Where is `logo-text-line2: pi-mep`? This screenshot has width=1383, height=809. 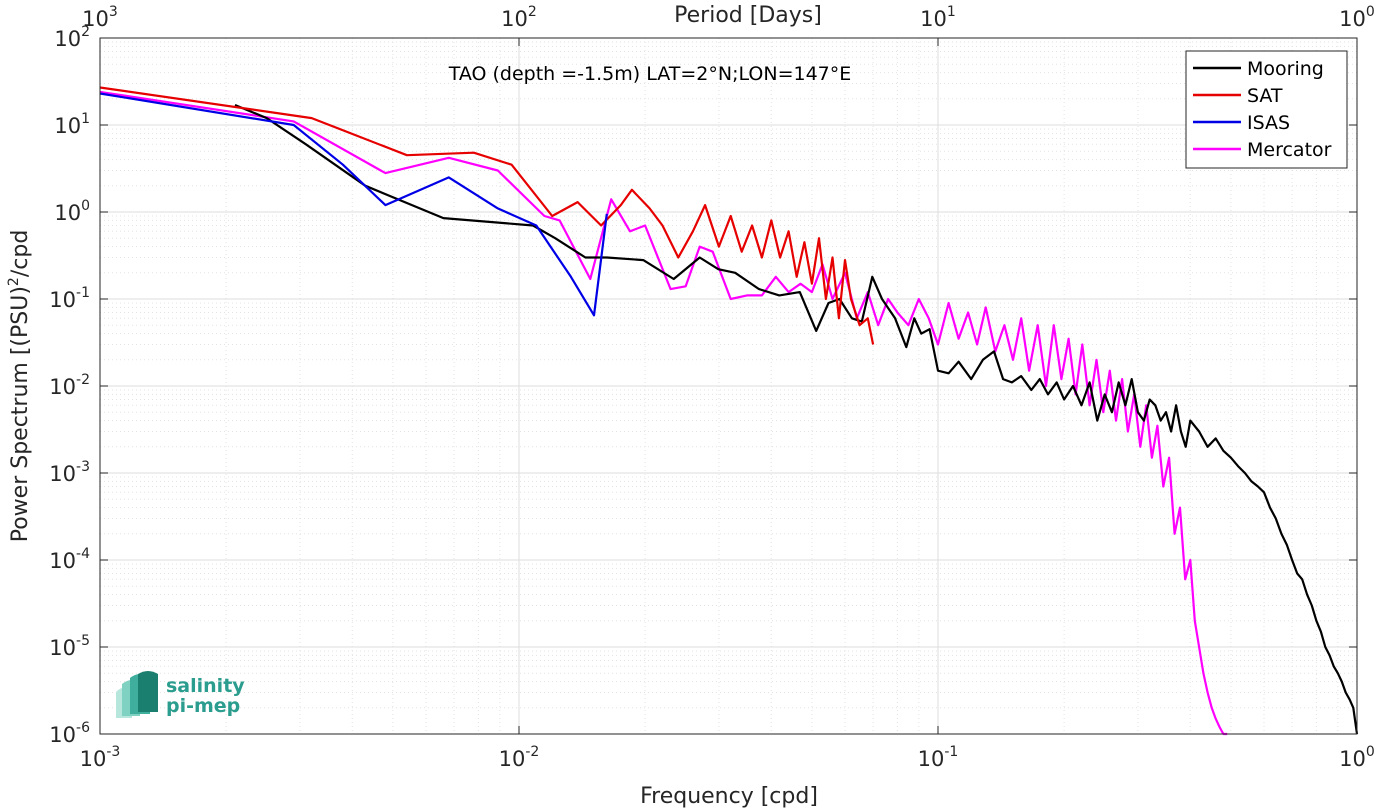
logo-text-line2: pi-mep is located at coordinates (203, 706).